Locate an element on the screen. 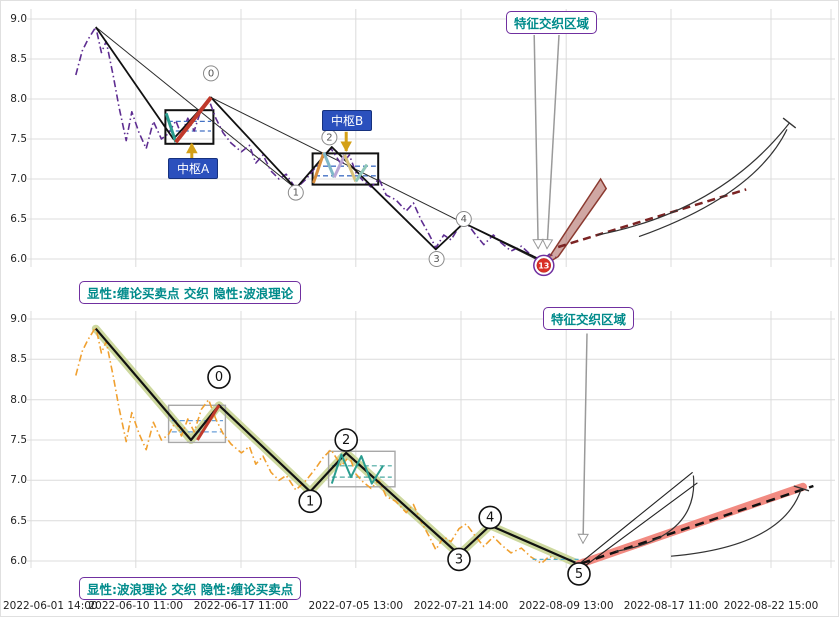 The image size is (839, 617). wave-marker-label: 5 is located at coordinates (579, 574).